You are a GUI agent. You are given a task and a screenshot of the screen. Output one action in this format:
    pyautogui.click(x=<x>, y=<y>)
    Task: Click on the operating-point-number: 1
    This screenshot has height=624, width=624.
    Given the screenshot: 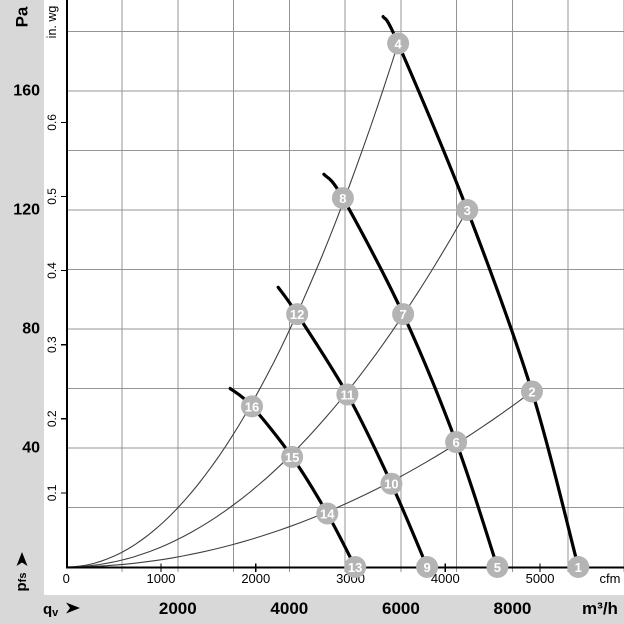 What is the action you would take?
    pyautogui.click(x=578, y=567)
    